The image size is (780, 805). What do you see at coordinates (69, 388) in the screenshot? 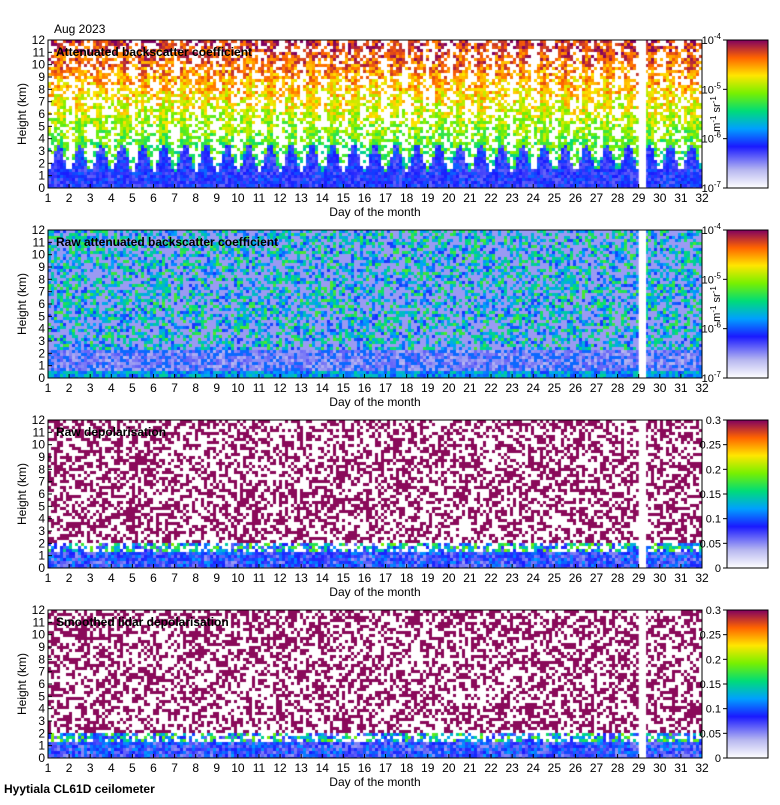
I see `x-tick-label: 2` at bounding box center [69, 388].